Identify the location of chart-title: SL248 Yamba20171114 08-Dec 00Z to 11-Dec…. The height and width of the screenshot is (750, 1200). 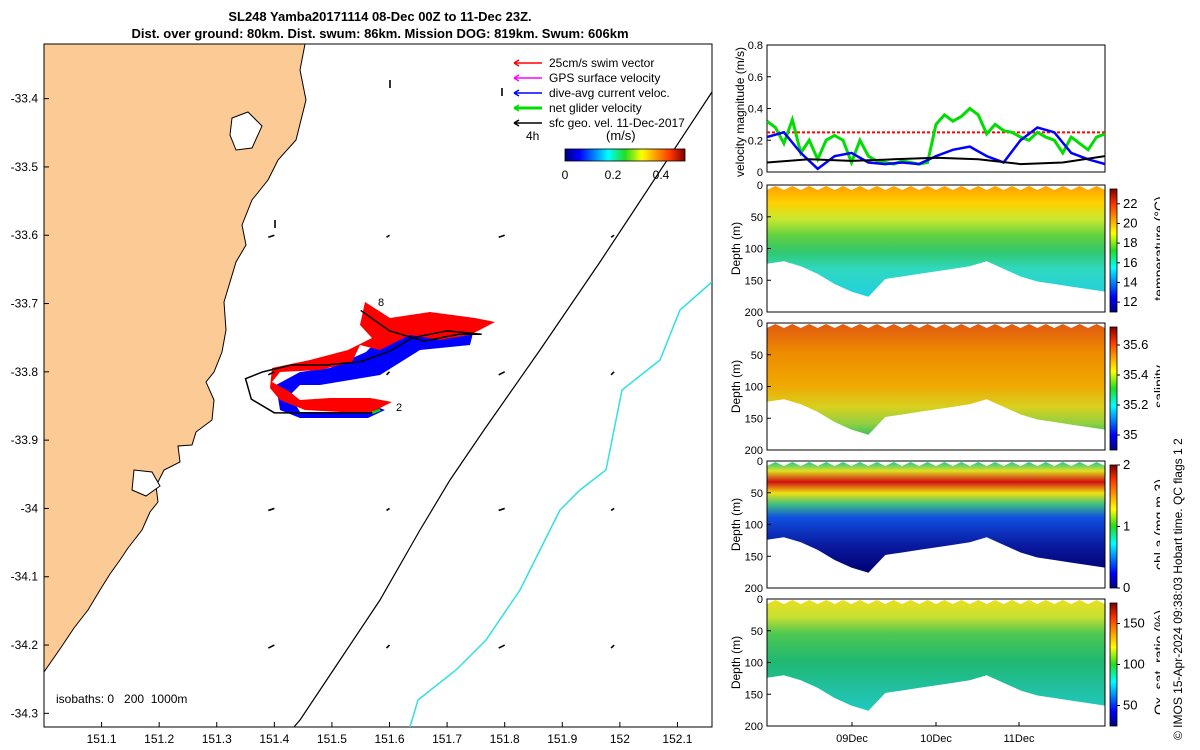
(380, 16).